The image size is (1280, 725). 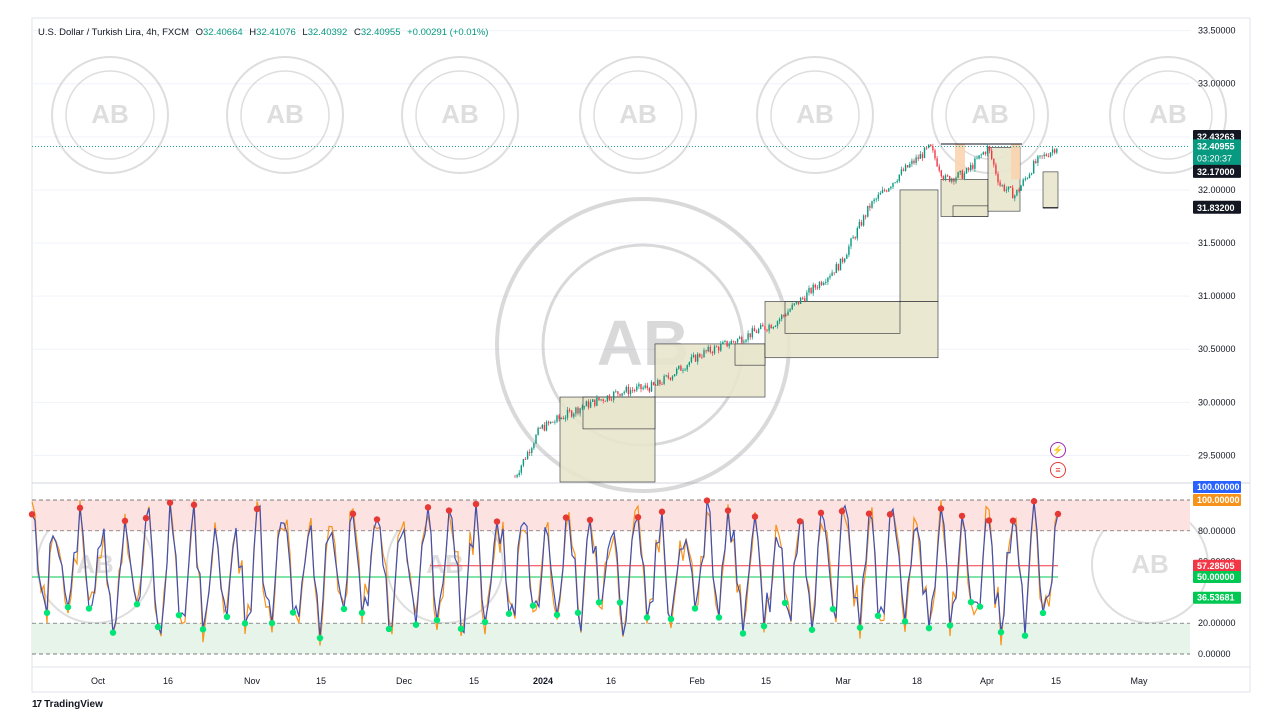 I want to click on open-value: 32.40664, so click(x=223, y=32).